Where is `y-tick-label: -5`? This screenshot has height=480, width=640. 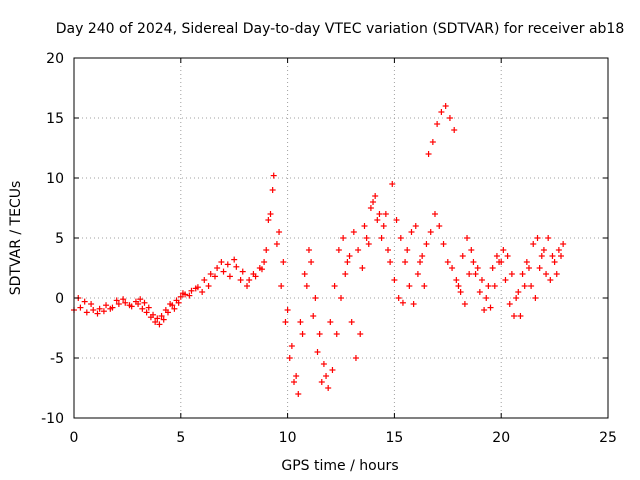 y-tick-label: -5 is located at coordinates (57, 359).